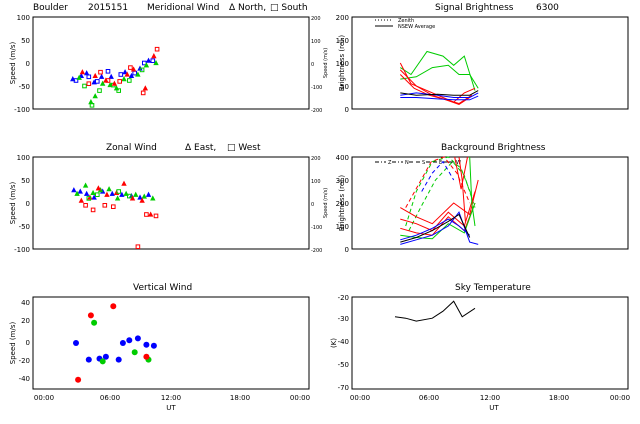  What do you see at coordinates (342, 18) in the screenshot?
I see `y-tick: 200` at bounding box center [342, 18].